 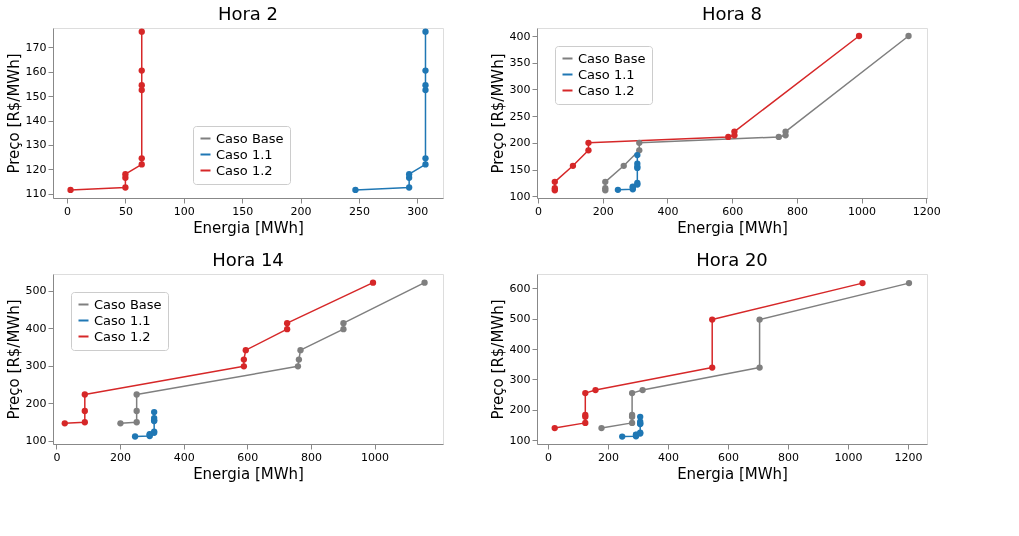 I want to click on y-tick-label: 200, so click(x=520, y=410).